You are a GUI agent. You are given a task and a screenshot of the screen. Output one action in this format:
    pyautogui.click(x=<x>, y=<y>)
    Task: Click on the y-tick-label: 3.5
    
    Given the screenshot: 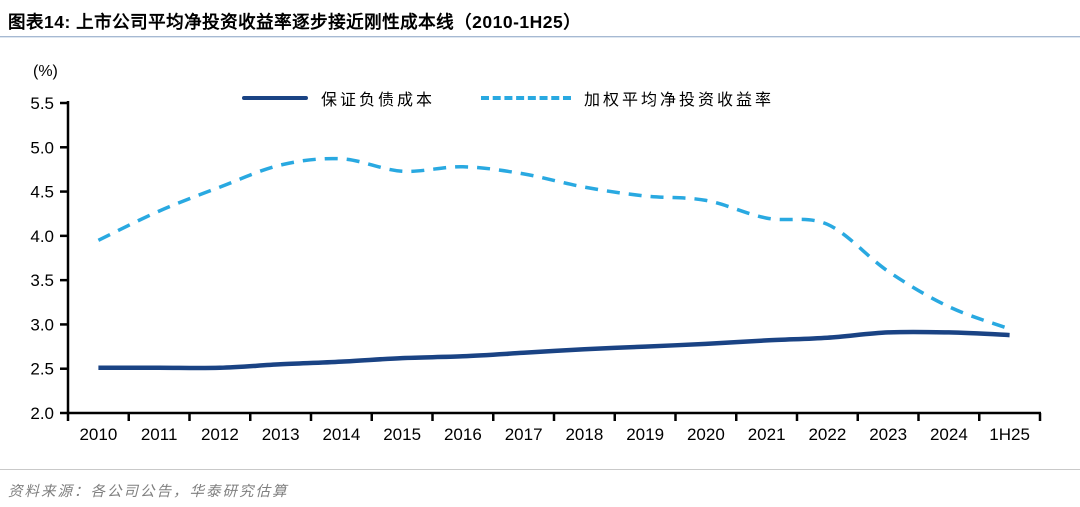 What is the action you would take?
    pyautogui.click(x=42, y=280)
    